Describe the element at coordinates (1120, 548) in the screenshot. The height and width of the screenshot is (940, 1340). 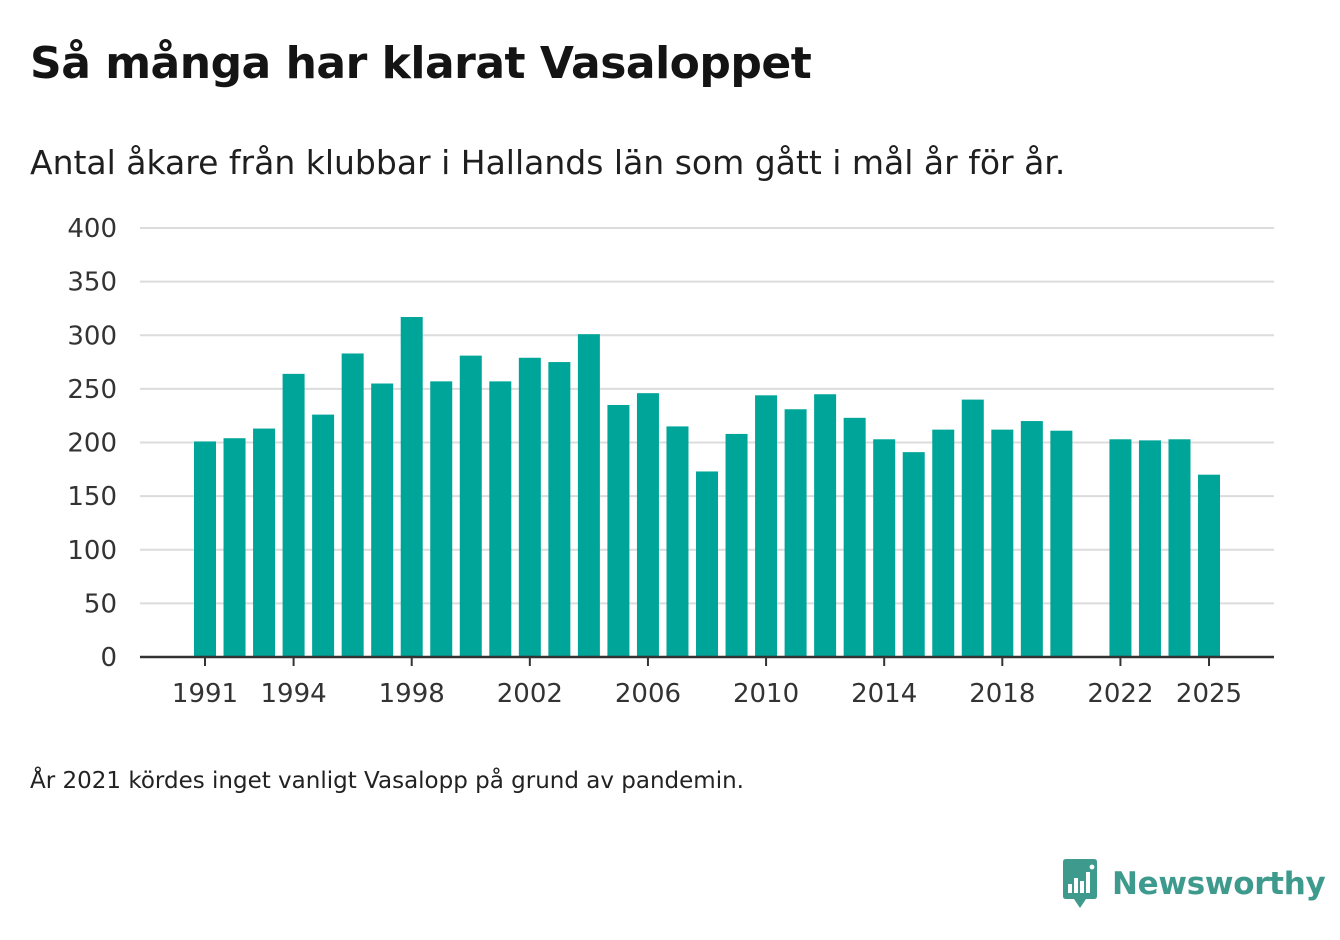
I see `bar-2022` at that location.